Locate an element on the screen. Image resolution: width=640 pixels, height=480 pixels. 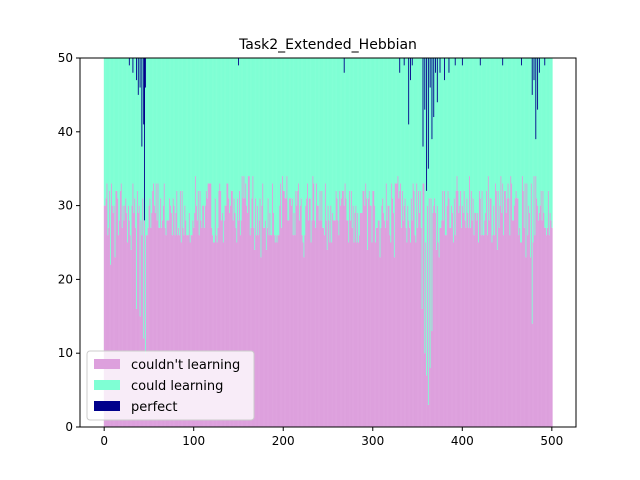
legend: couldn't learning could learning perfect is located at coordinates (170, 385).